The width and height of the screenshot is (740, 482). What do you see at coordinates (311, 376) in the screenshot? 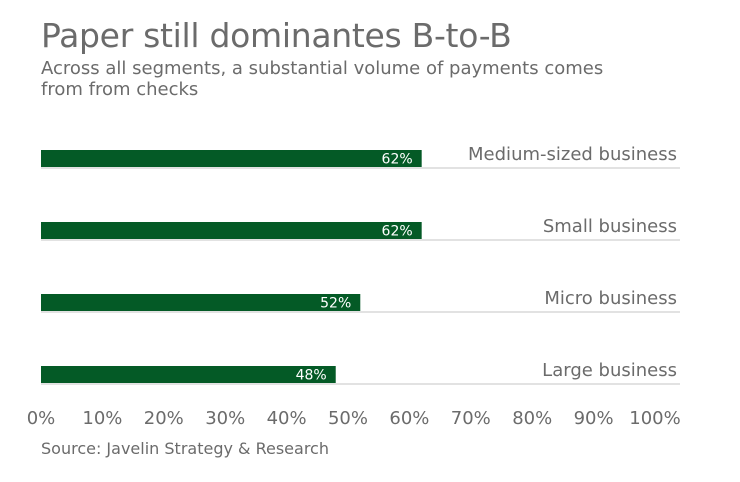
I see `data-label: 48%` at bounding box center [311, 376].